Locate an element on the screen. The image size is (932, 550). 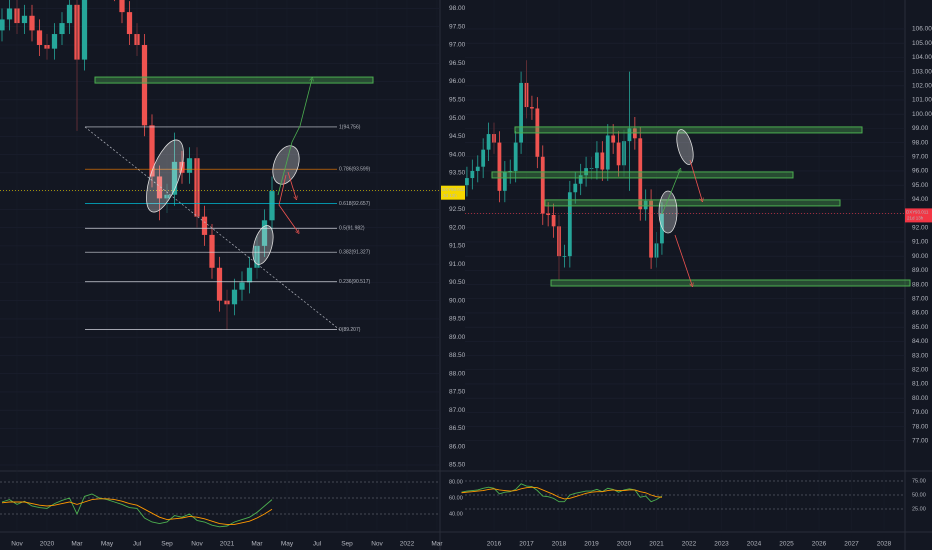
countdown: 3d 13h is located at coordinates (450, 195).